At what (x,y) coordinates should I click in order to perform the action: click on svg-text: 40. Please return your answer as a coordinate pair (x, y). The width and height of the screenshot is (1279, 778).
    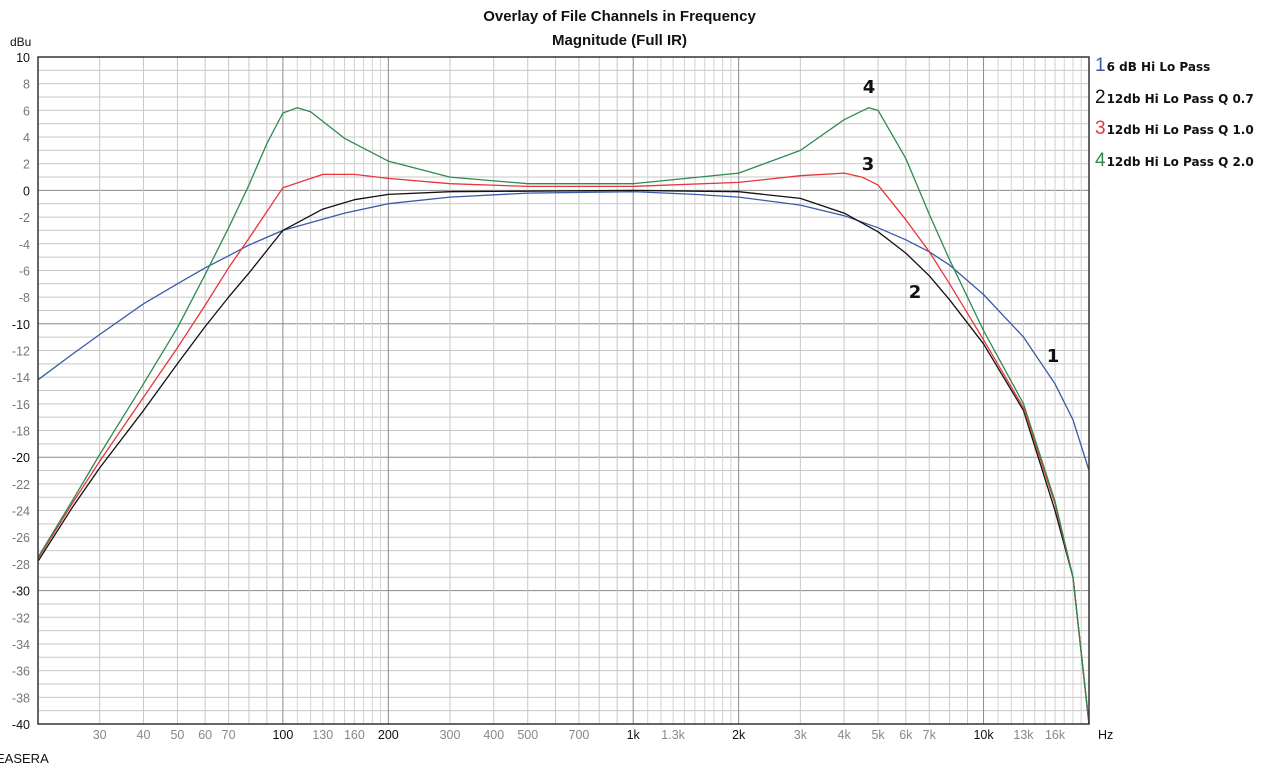
    Looking at the image, I should click on (144, 735).